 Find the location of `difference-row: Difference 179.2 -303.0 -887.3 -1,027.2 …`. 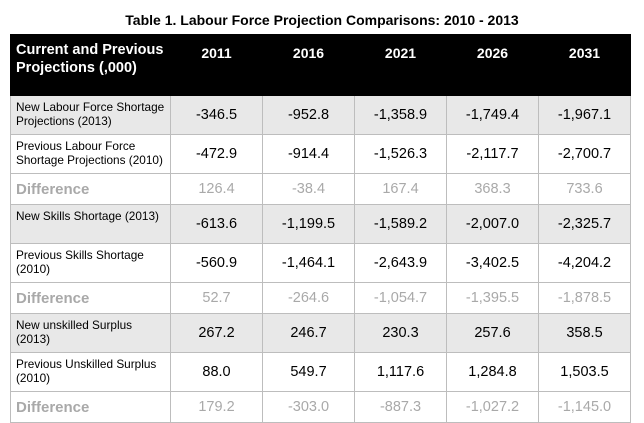

difference-row: Difference 179.2 -303.0 -887.3 -1,027.2 … is located at coordinates (320, 407).